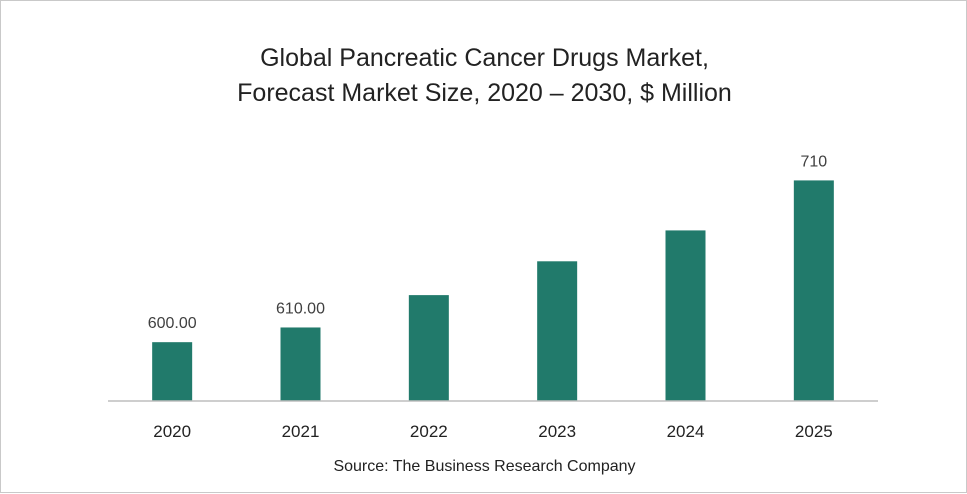  Describe the element at coordinates (172, 323) in the screenshot. I see `data-label-2020: 600.00` at that location.